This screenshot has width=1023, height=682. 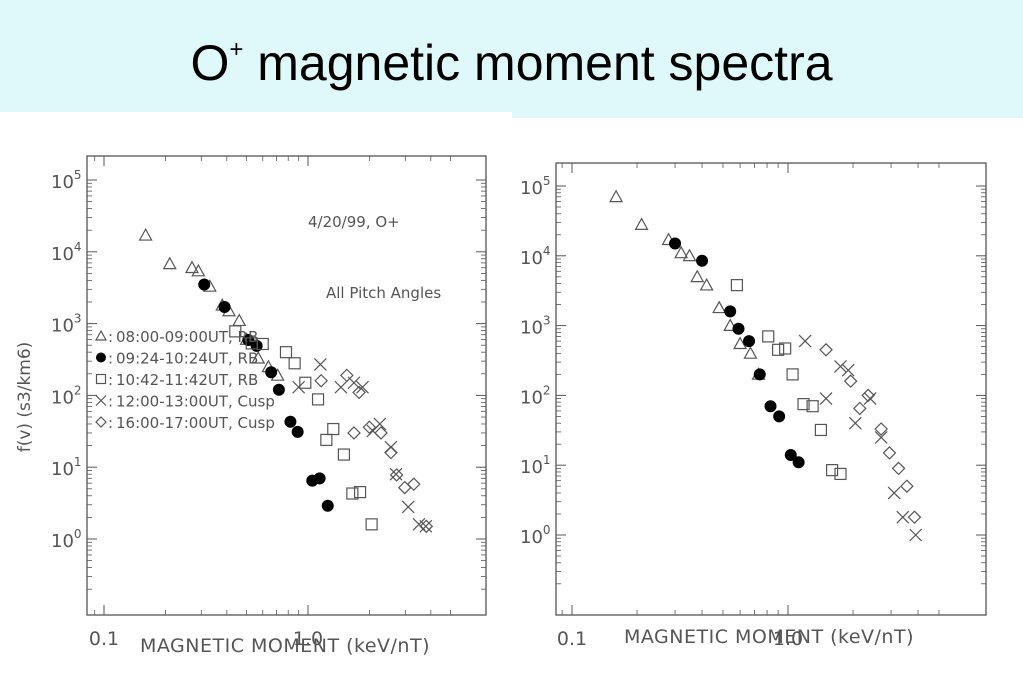 What do you see at coordinates (547, 390) in the screenshot?
I see `y-tick-label-exponent: 2` at bounding box center [547, 390].